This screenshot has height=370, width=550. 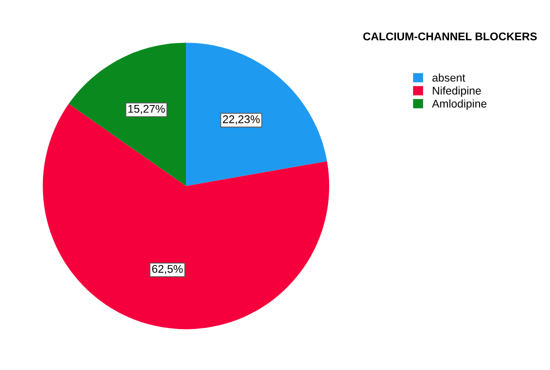 I want to click on legend-label: Nifedipine, so click(x=456, y=91).